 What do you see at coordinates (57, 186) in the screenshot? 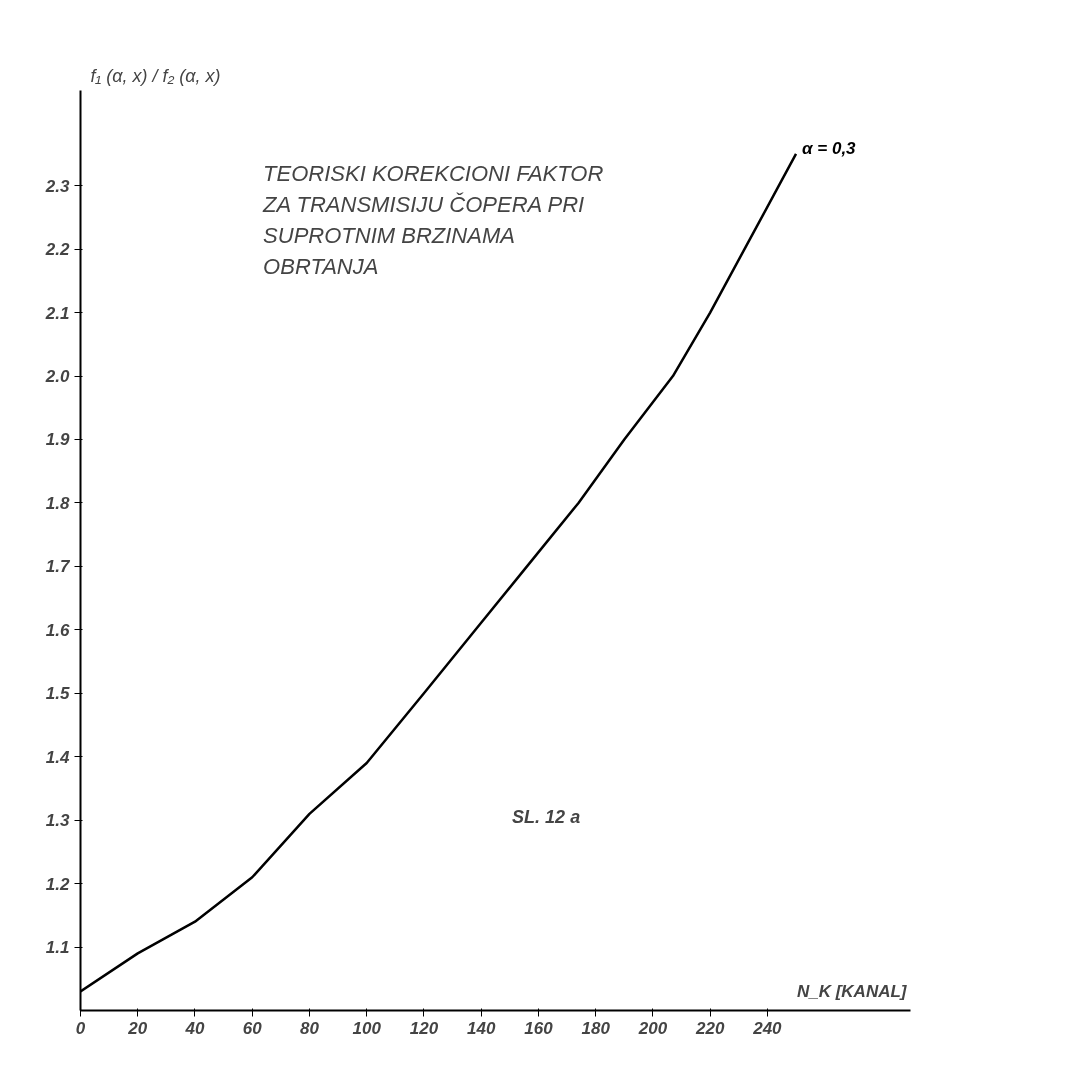
I see `y-tick-label: 2.3` at bounding box center [57, 186].